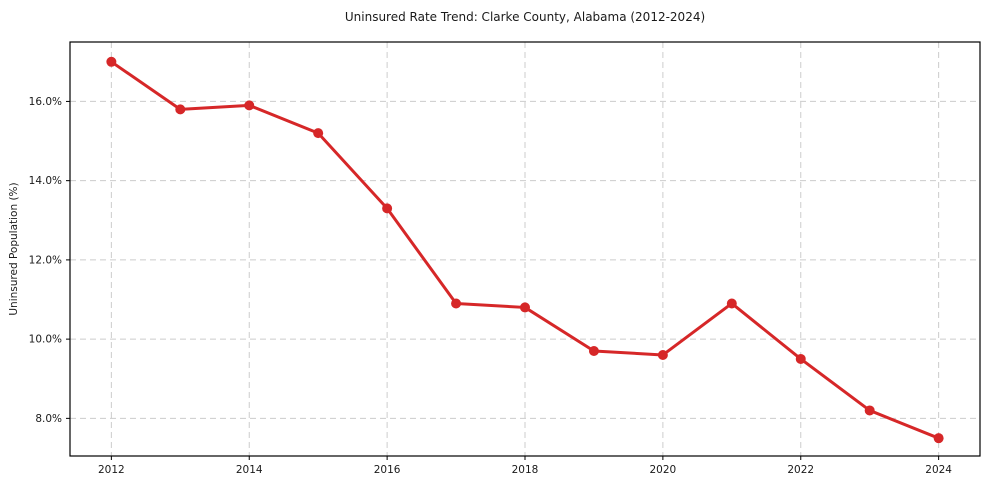  What do you see at coordinates (48, 419) in the screenshot?
I see `y-tick-label: 8.0%` at bounding box center [48, 419].